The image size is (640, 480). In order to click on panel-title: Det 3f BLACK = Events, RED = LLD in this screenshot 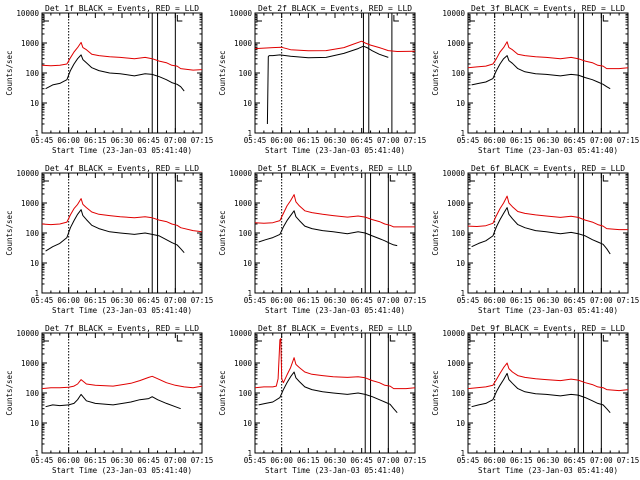, I will do `click(548, 8)`.